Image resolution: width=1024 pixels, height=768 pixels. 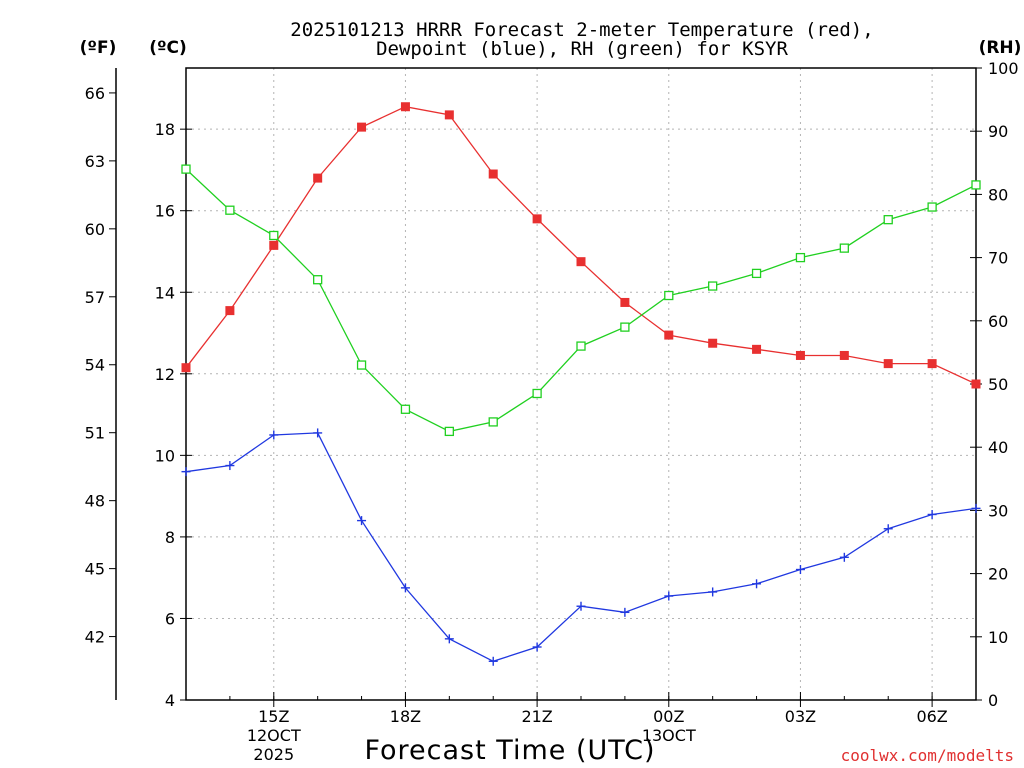 I want to click on celsius-tick-label: 12, so click(x=165, y=374).